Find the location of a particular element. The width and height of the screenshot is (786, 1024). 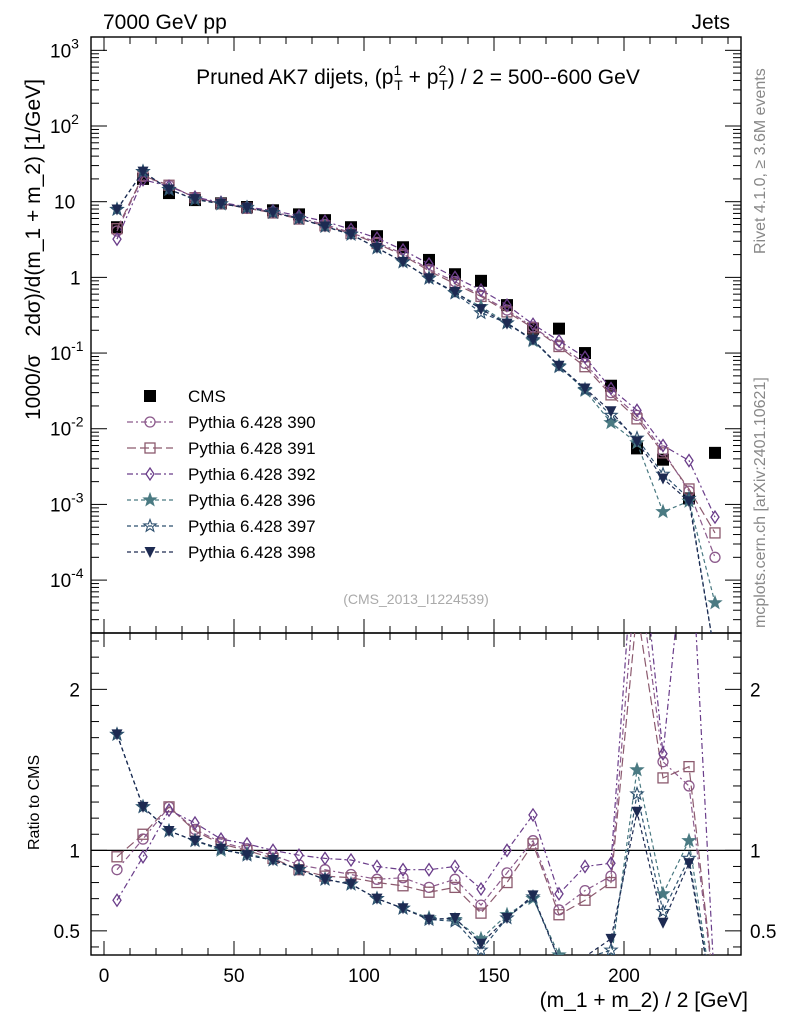

legend-label: Pythia 6.428 392 is located at coordinates (252, 474).